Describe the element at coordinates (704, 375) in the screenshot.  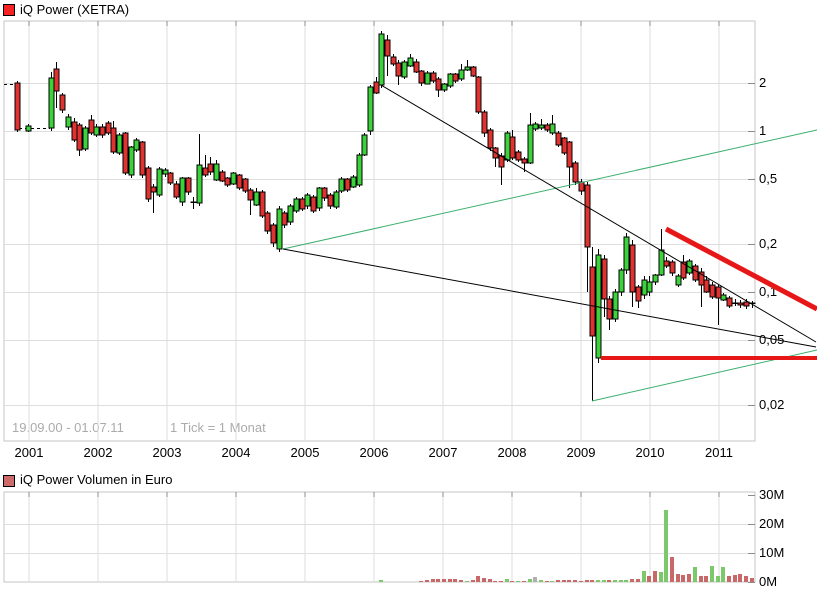
I see `trendline-support-rising-from-2009-low` at that location.